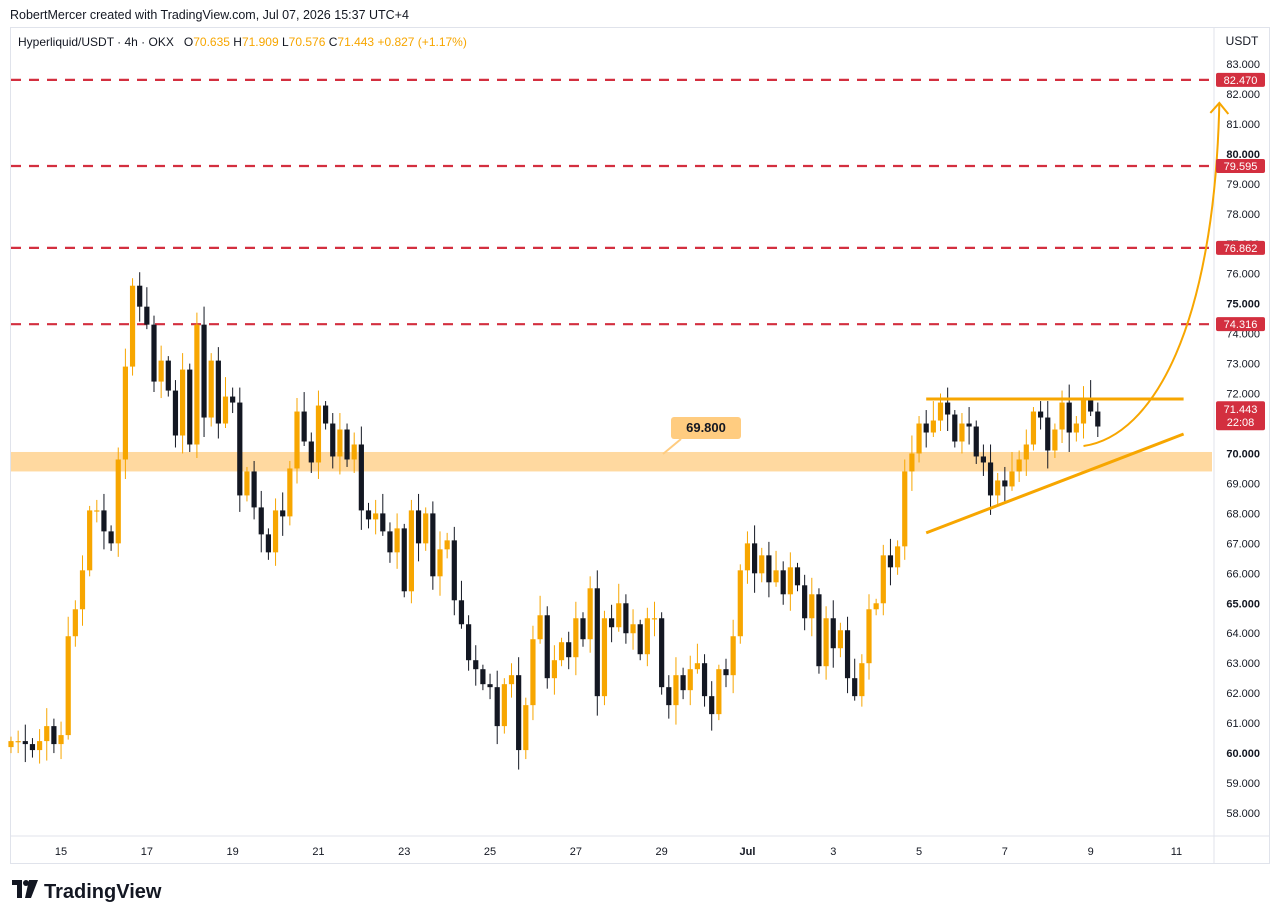 The width and height of the screenshot is (1280, 922). Describe the element at coordinates (1240, 416) in the screenshot. I see `current-price-badge` at that location.